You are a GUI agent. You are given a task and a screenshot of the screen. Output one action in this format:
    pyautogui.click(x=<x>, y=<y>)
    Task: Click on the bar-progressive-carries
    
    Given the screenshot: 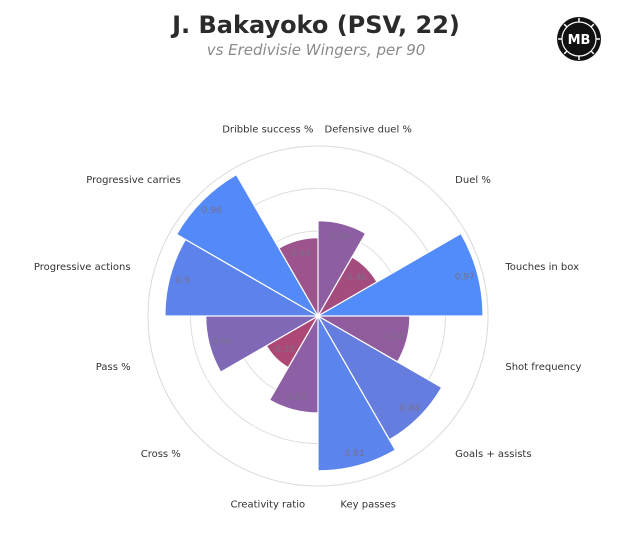 What is the action you would take?
    pyautogui.click(x=247, y=245)
    